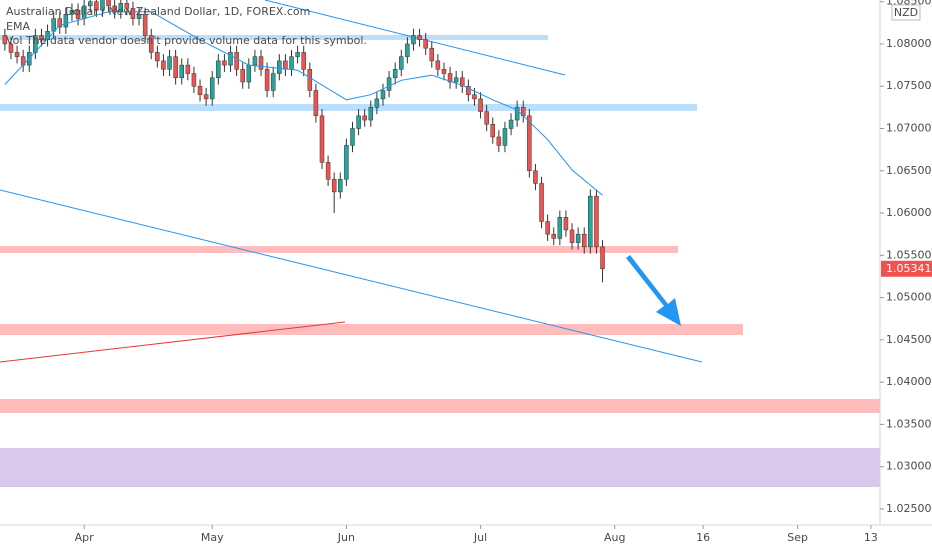  Describe the element at coordinates (909, 254) in the screenshot. I see `y-tick-label: 1.05500` at that location.